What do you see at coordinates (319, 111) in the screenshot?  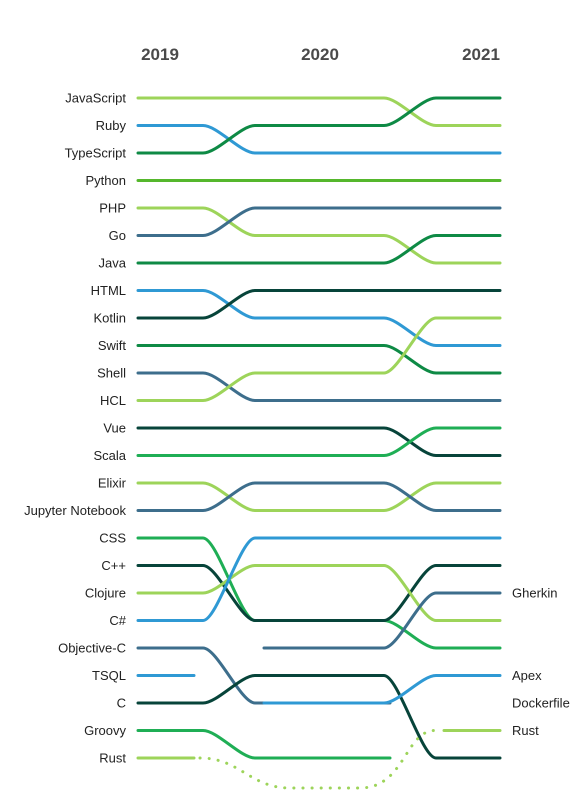 I see `line-javascript` at bounding box center [319, 111].